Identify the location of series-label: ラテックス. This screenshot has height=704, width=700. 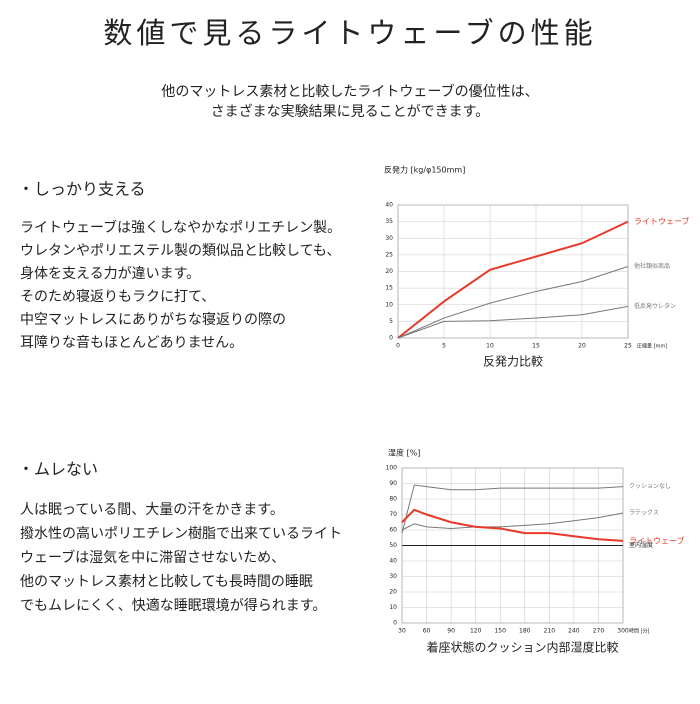
(644, 512).